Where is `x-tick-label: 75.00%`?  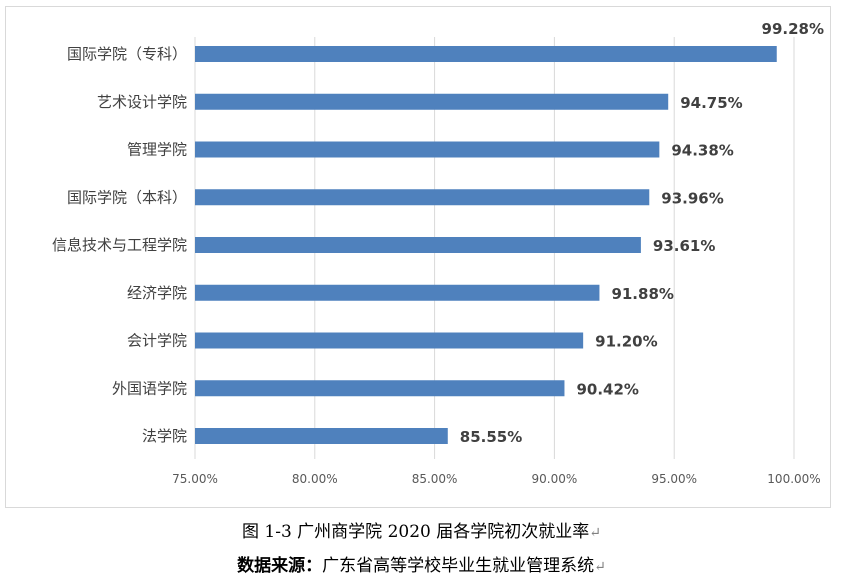
x-tick-label: 75.00% is located at coordinates (195, 479).